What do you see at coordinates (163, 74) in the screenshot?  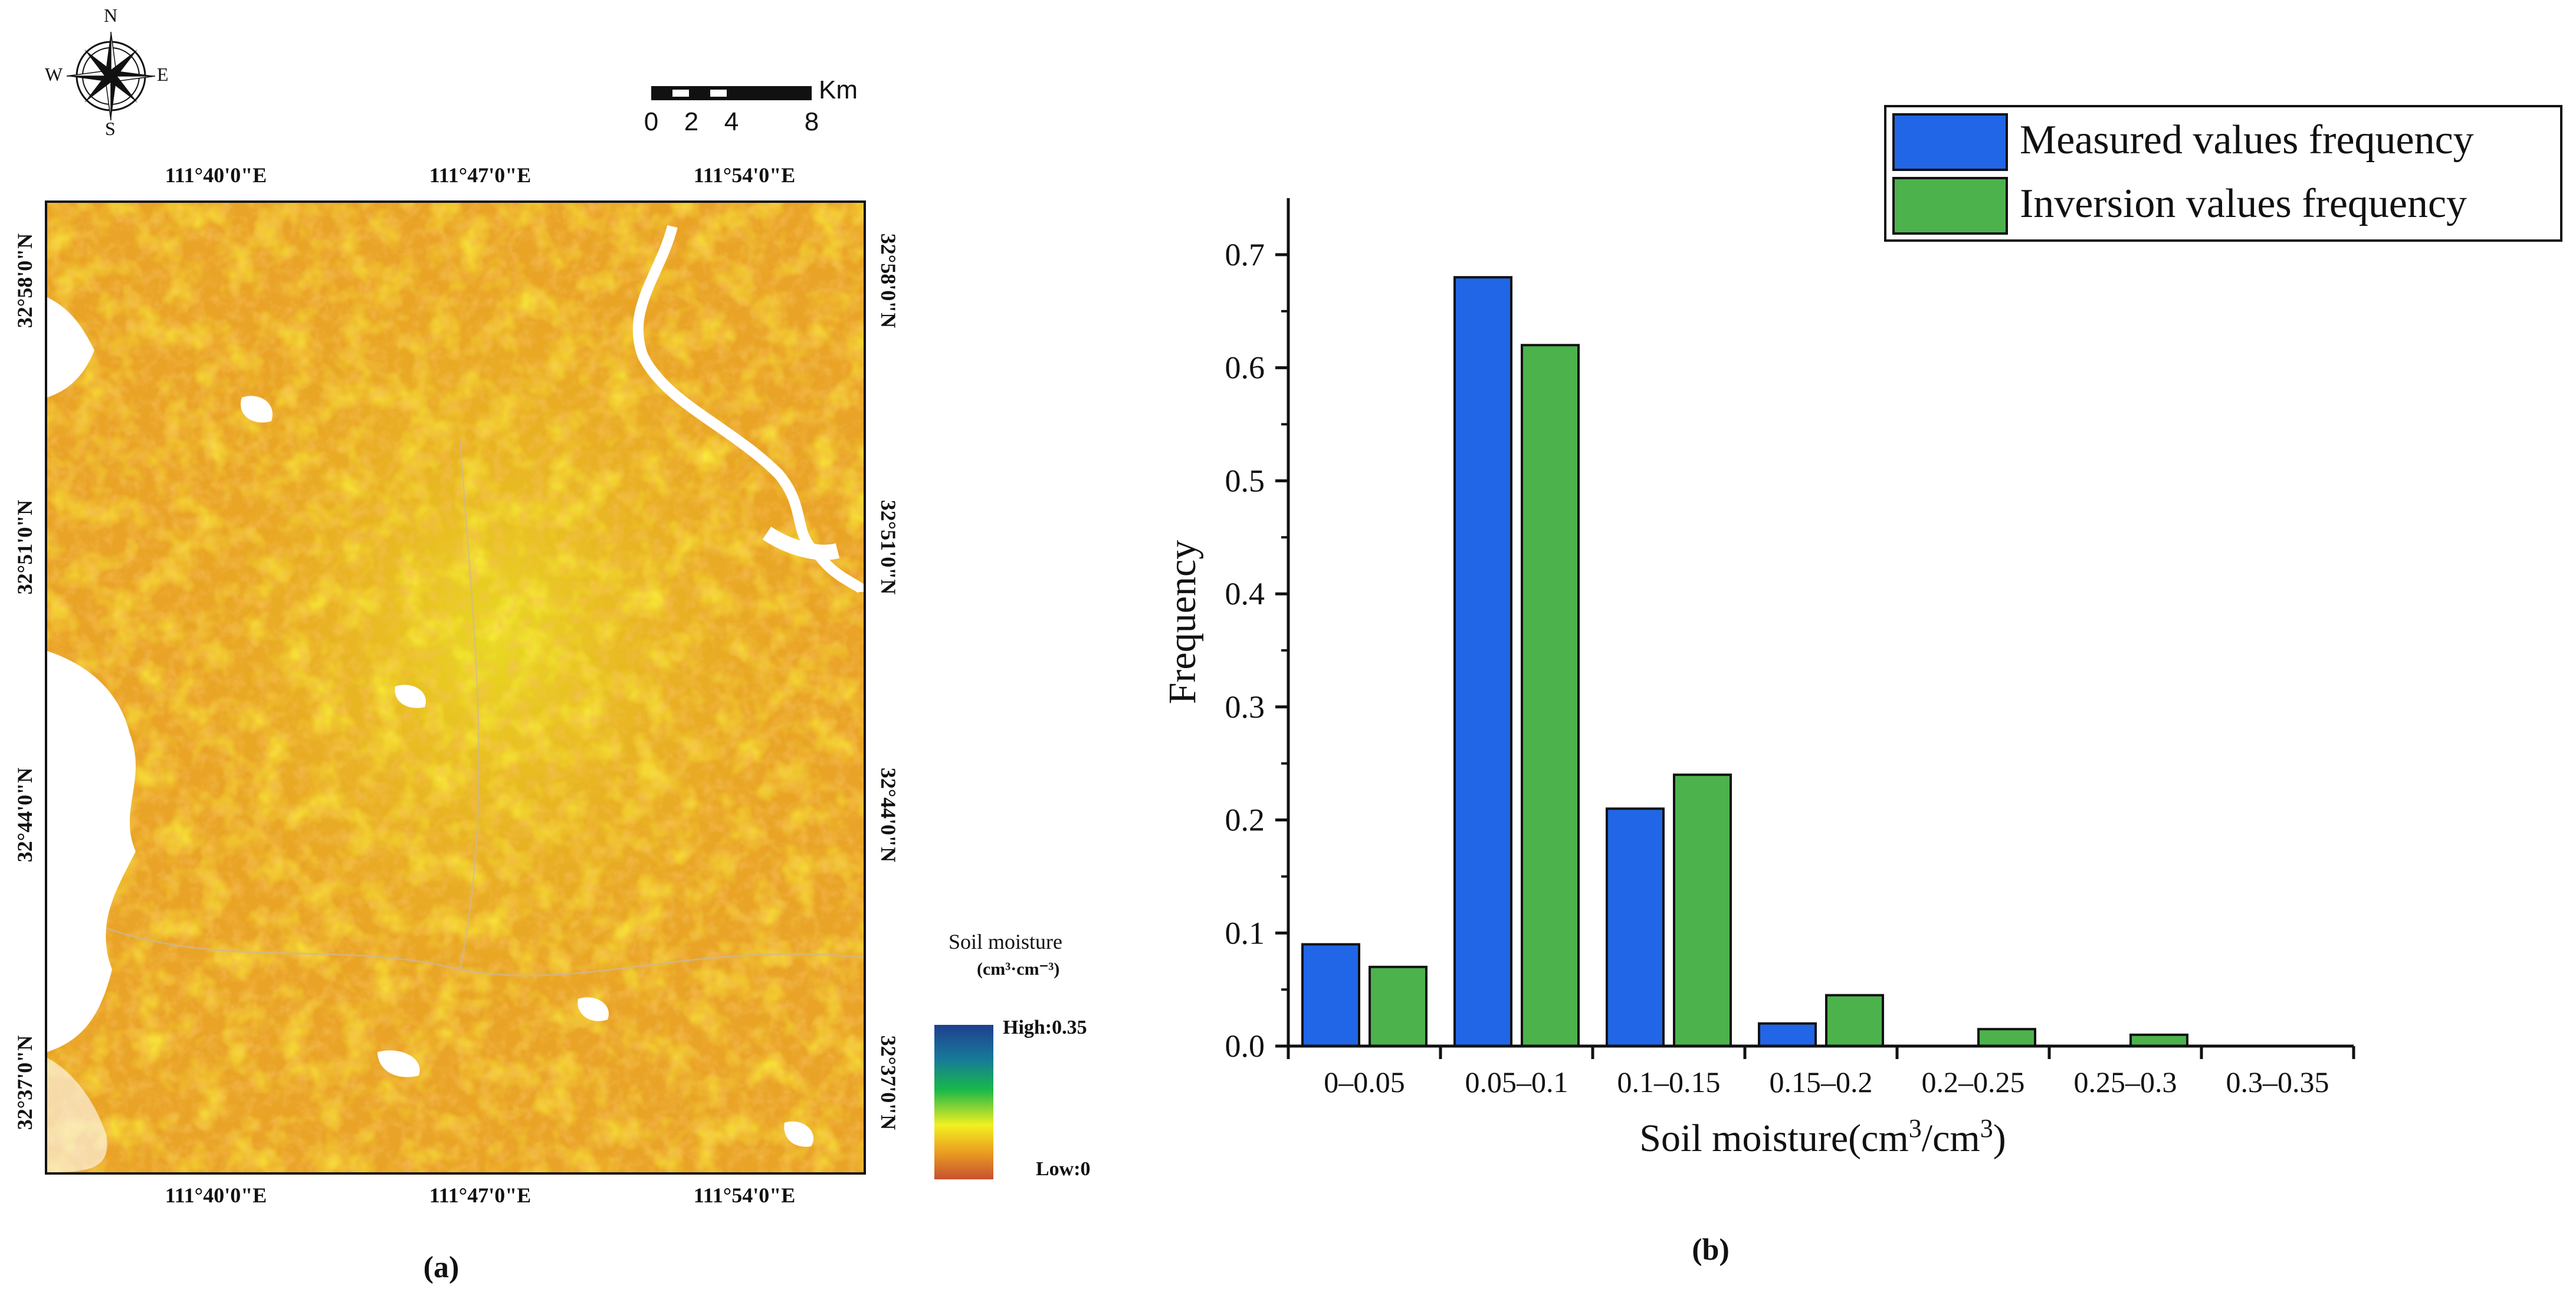 I see `compass-east-label: E` at bounding box center [163, 74].